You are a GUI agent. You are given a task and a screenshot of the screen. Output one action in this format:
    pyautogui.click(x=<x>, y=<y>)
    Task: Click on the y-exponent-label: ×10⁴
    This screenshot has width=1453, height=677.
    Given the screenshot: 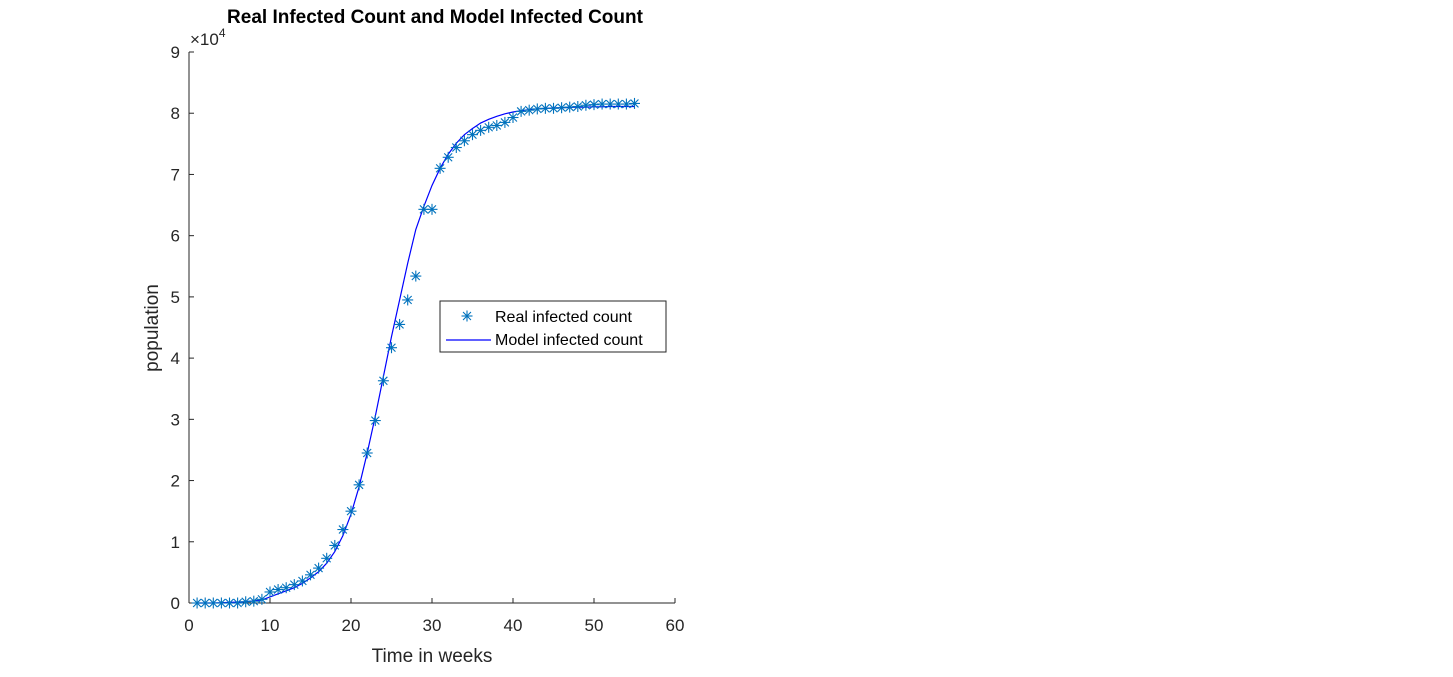 What is the action you would take?
    pyautogui.click(x=208, y=37)
    